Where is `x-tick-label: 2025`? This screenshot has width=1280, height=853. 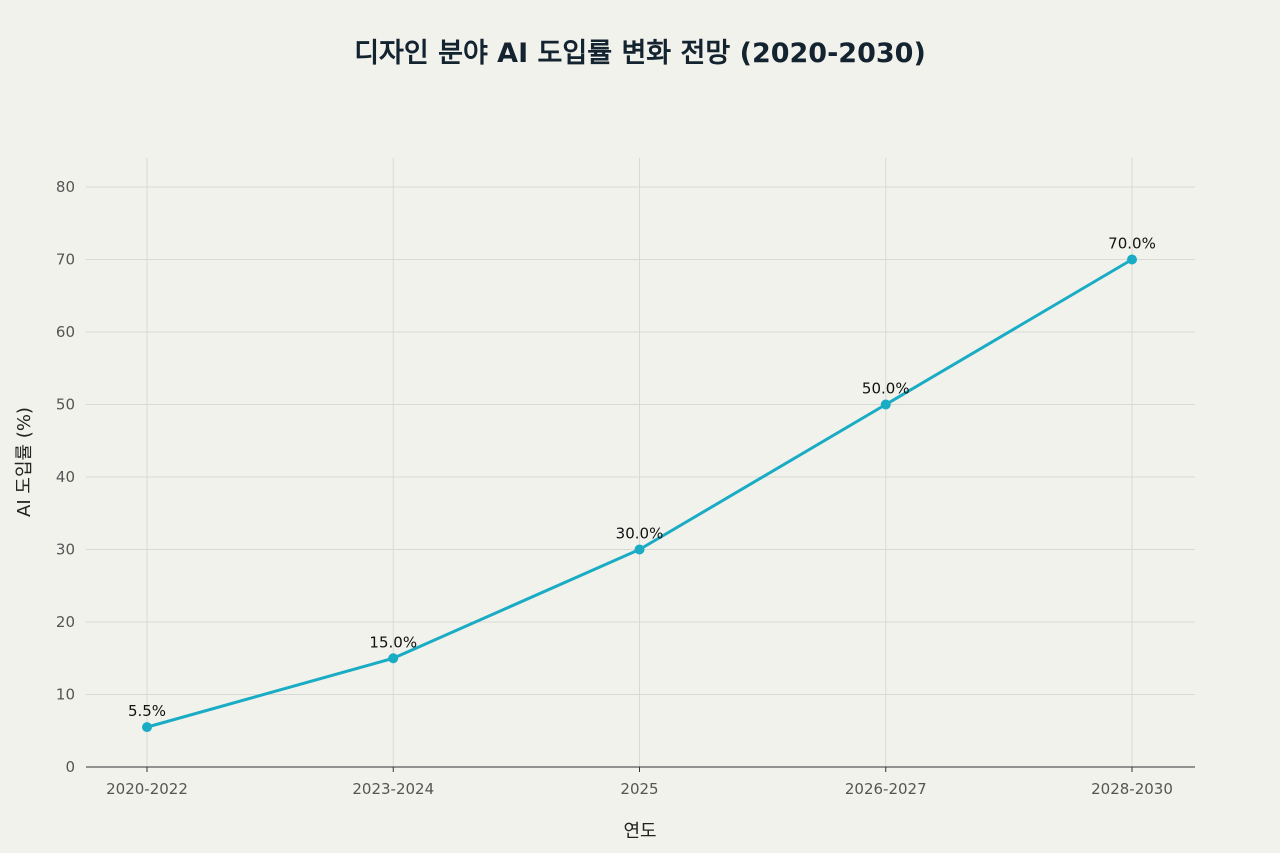 x-tick-label: 2025 is located at coordinates (639, 789).